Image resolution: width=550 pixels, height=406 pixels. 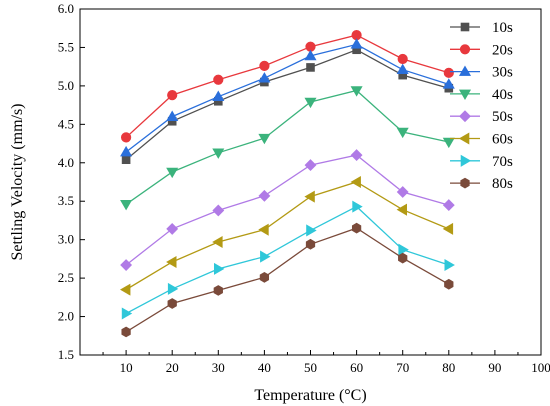 I want to click on legend-item: 20s, so click(x=481, y=50).